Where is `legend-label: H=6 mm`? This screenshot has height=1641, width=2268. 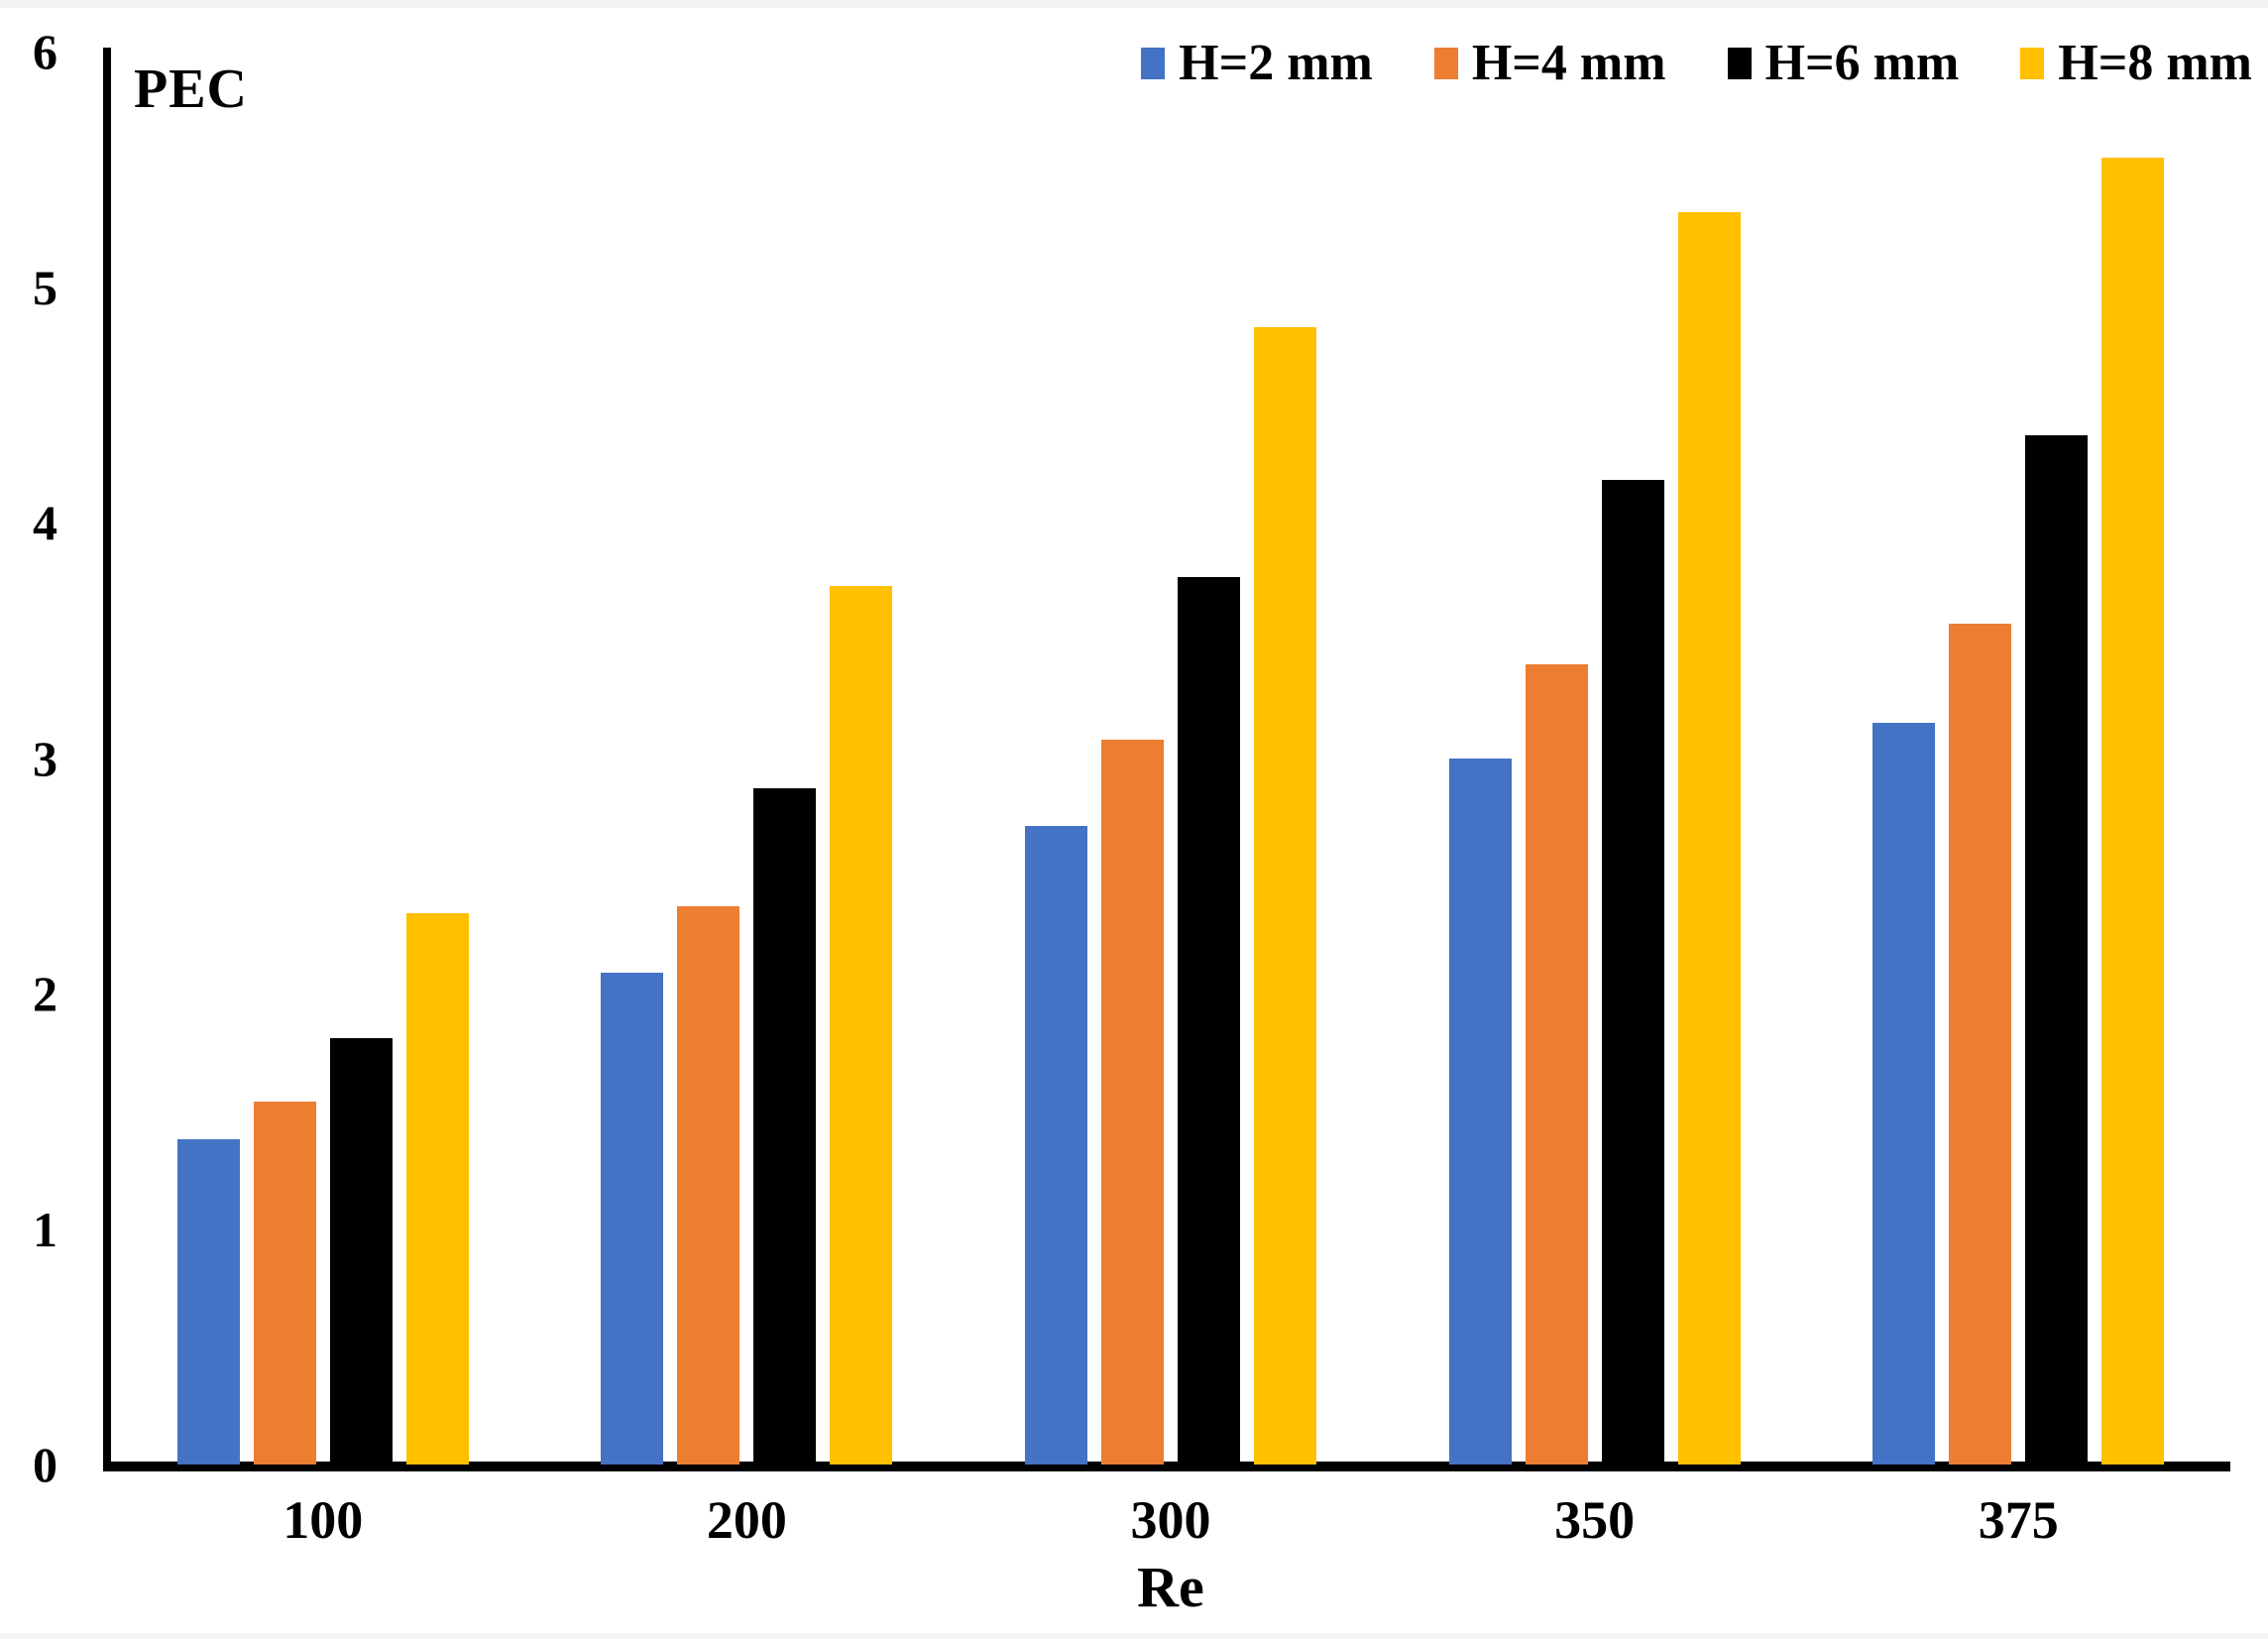 legend-label: H=6 mm is located at coordinates (1862, 63).